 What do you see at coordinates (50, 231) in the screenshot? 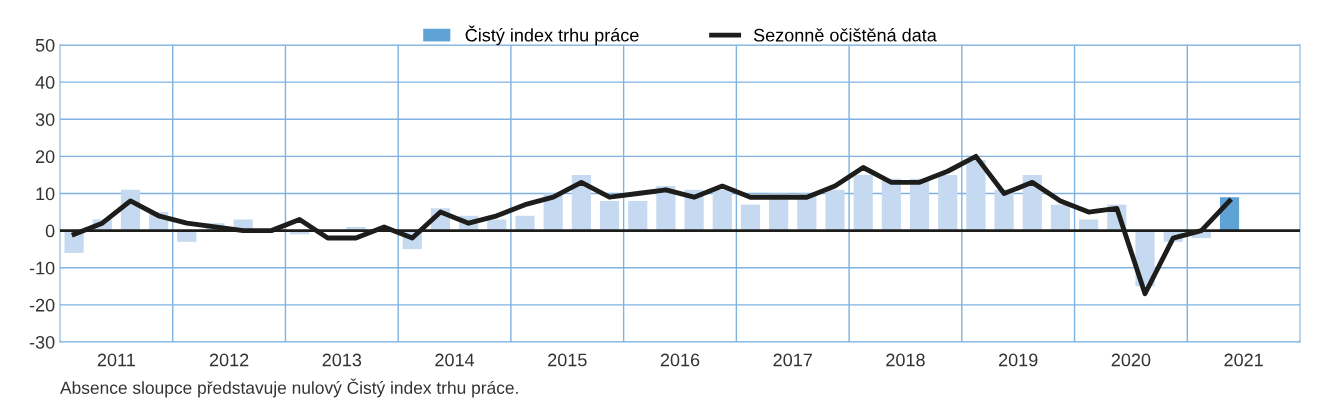
I see `y-tick-label: 0` at bounding box center [50, 231].